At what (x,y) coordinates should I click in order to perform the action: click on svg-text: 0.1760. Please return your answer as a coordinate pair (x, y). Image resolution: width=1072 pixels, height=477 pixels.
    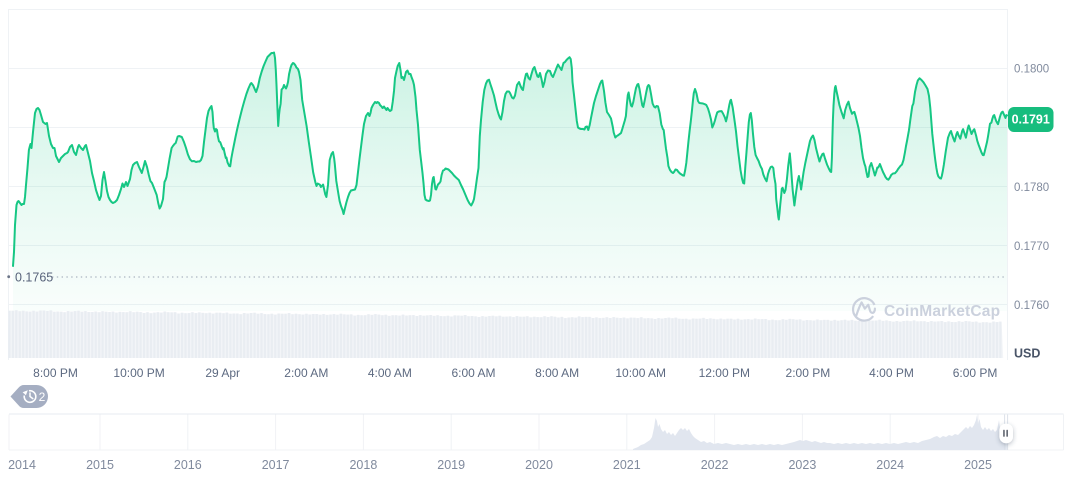
    Looking at the image, I should click on (1031, 306).